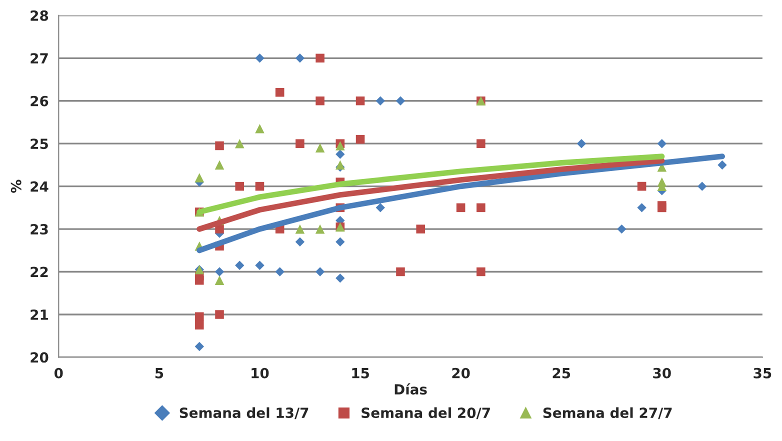 Image resolution: width=782 pixels, height=441 pixels. Describe the element at coordinates (39, 229) in the screenshot. I see `y-tick-label: 23` at that location.